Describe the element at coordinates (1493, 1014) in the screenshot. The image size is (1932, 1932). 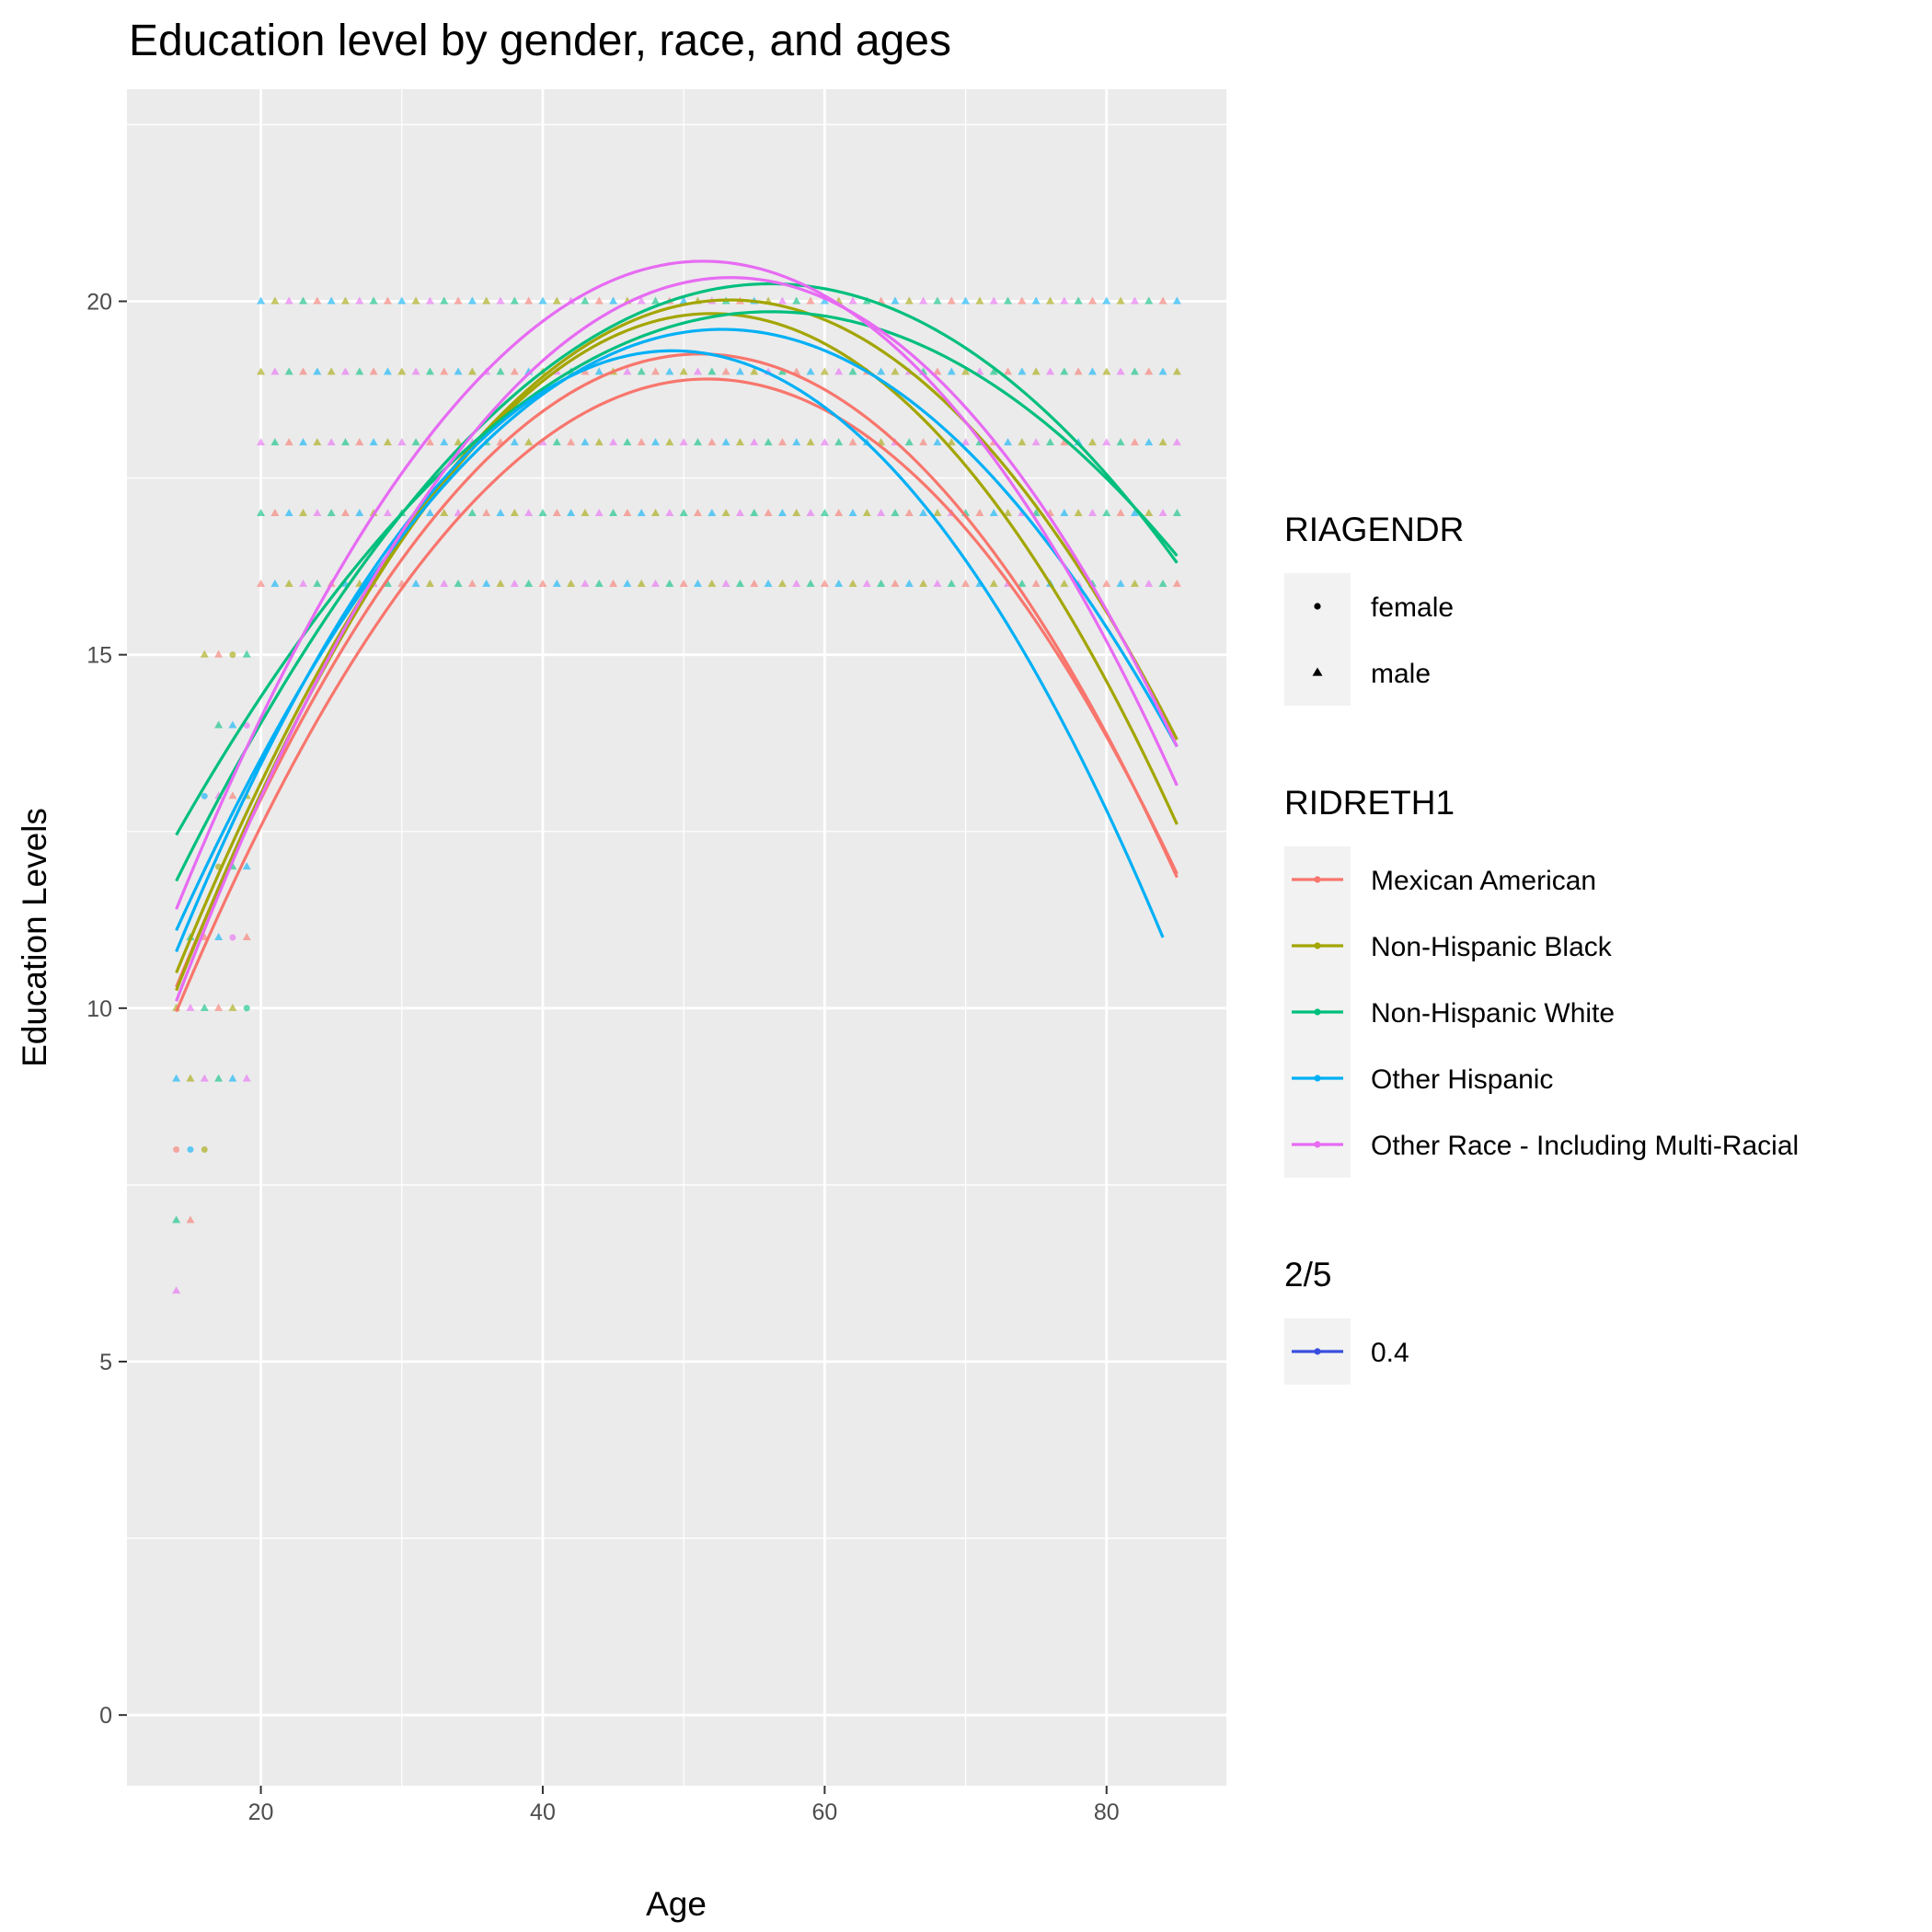
I see `legend-label: Non-Hispanic White` at that location.